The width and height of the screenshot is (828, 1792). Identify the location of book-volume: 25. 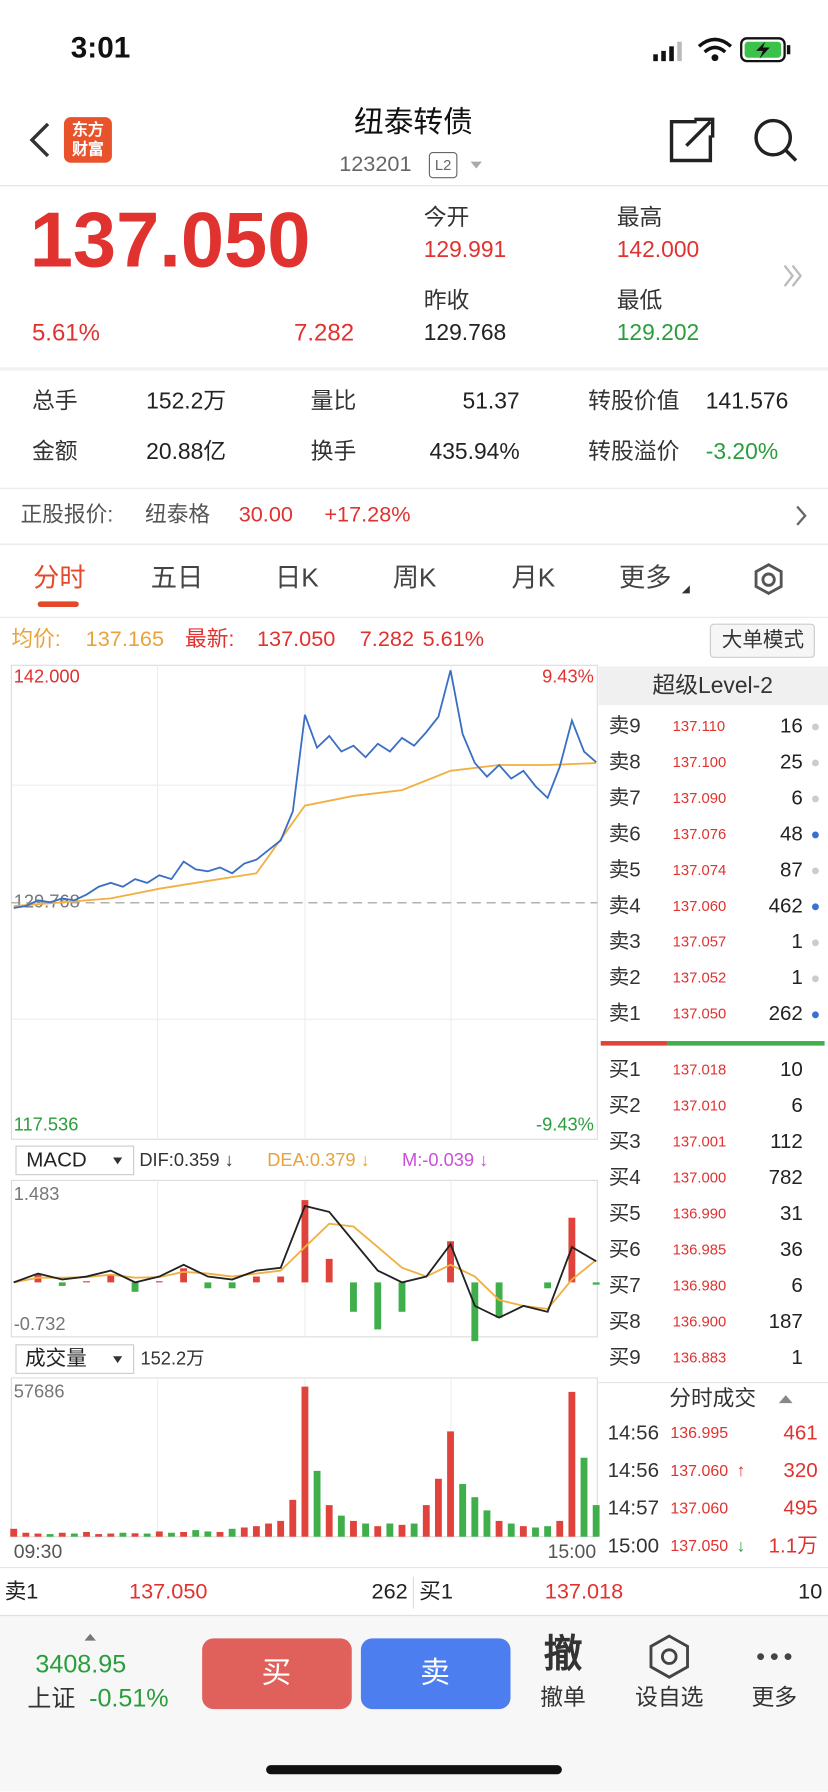
(791, 761).